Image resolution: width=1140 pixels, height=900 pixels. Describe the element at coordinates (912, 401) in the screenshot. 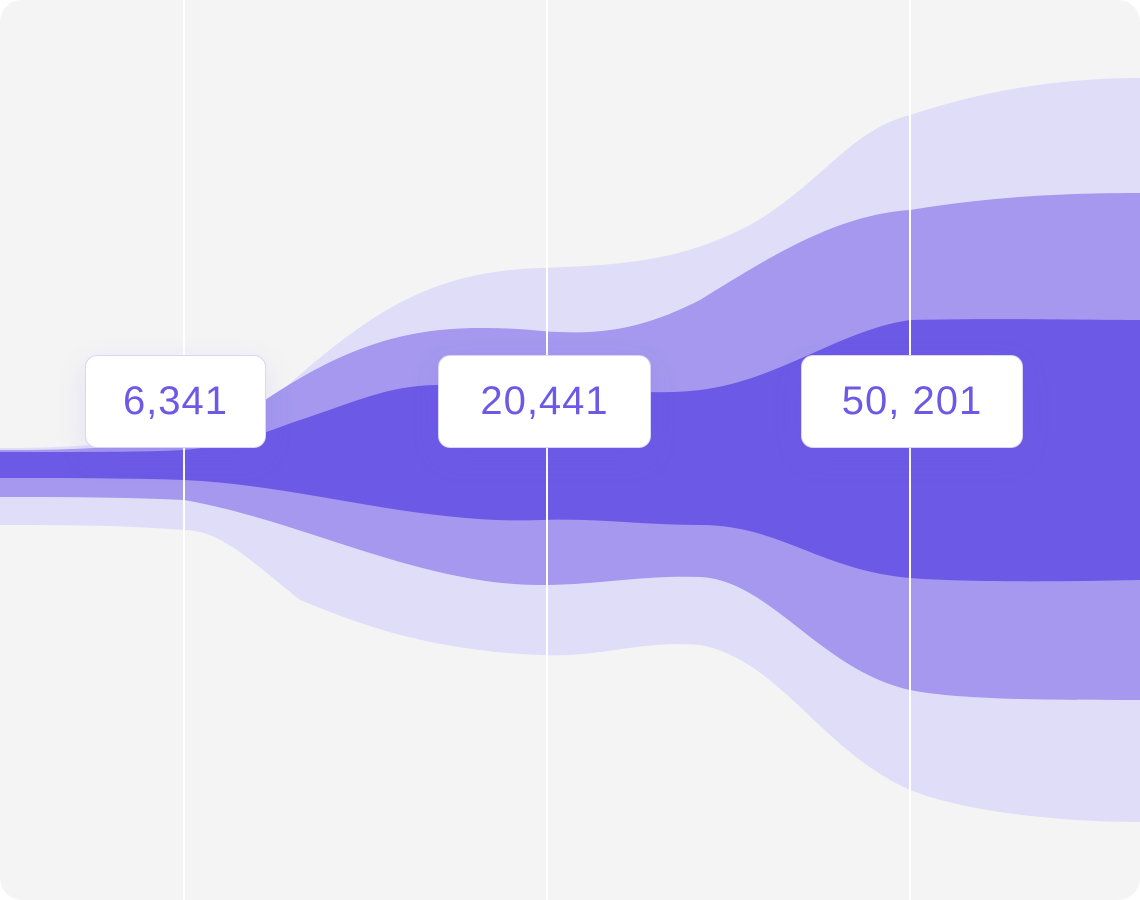

I see `value-tag: 50, 201` at that location.